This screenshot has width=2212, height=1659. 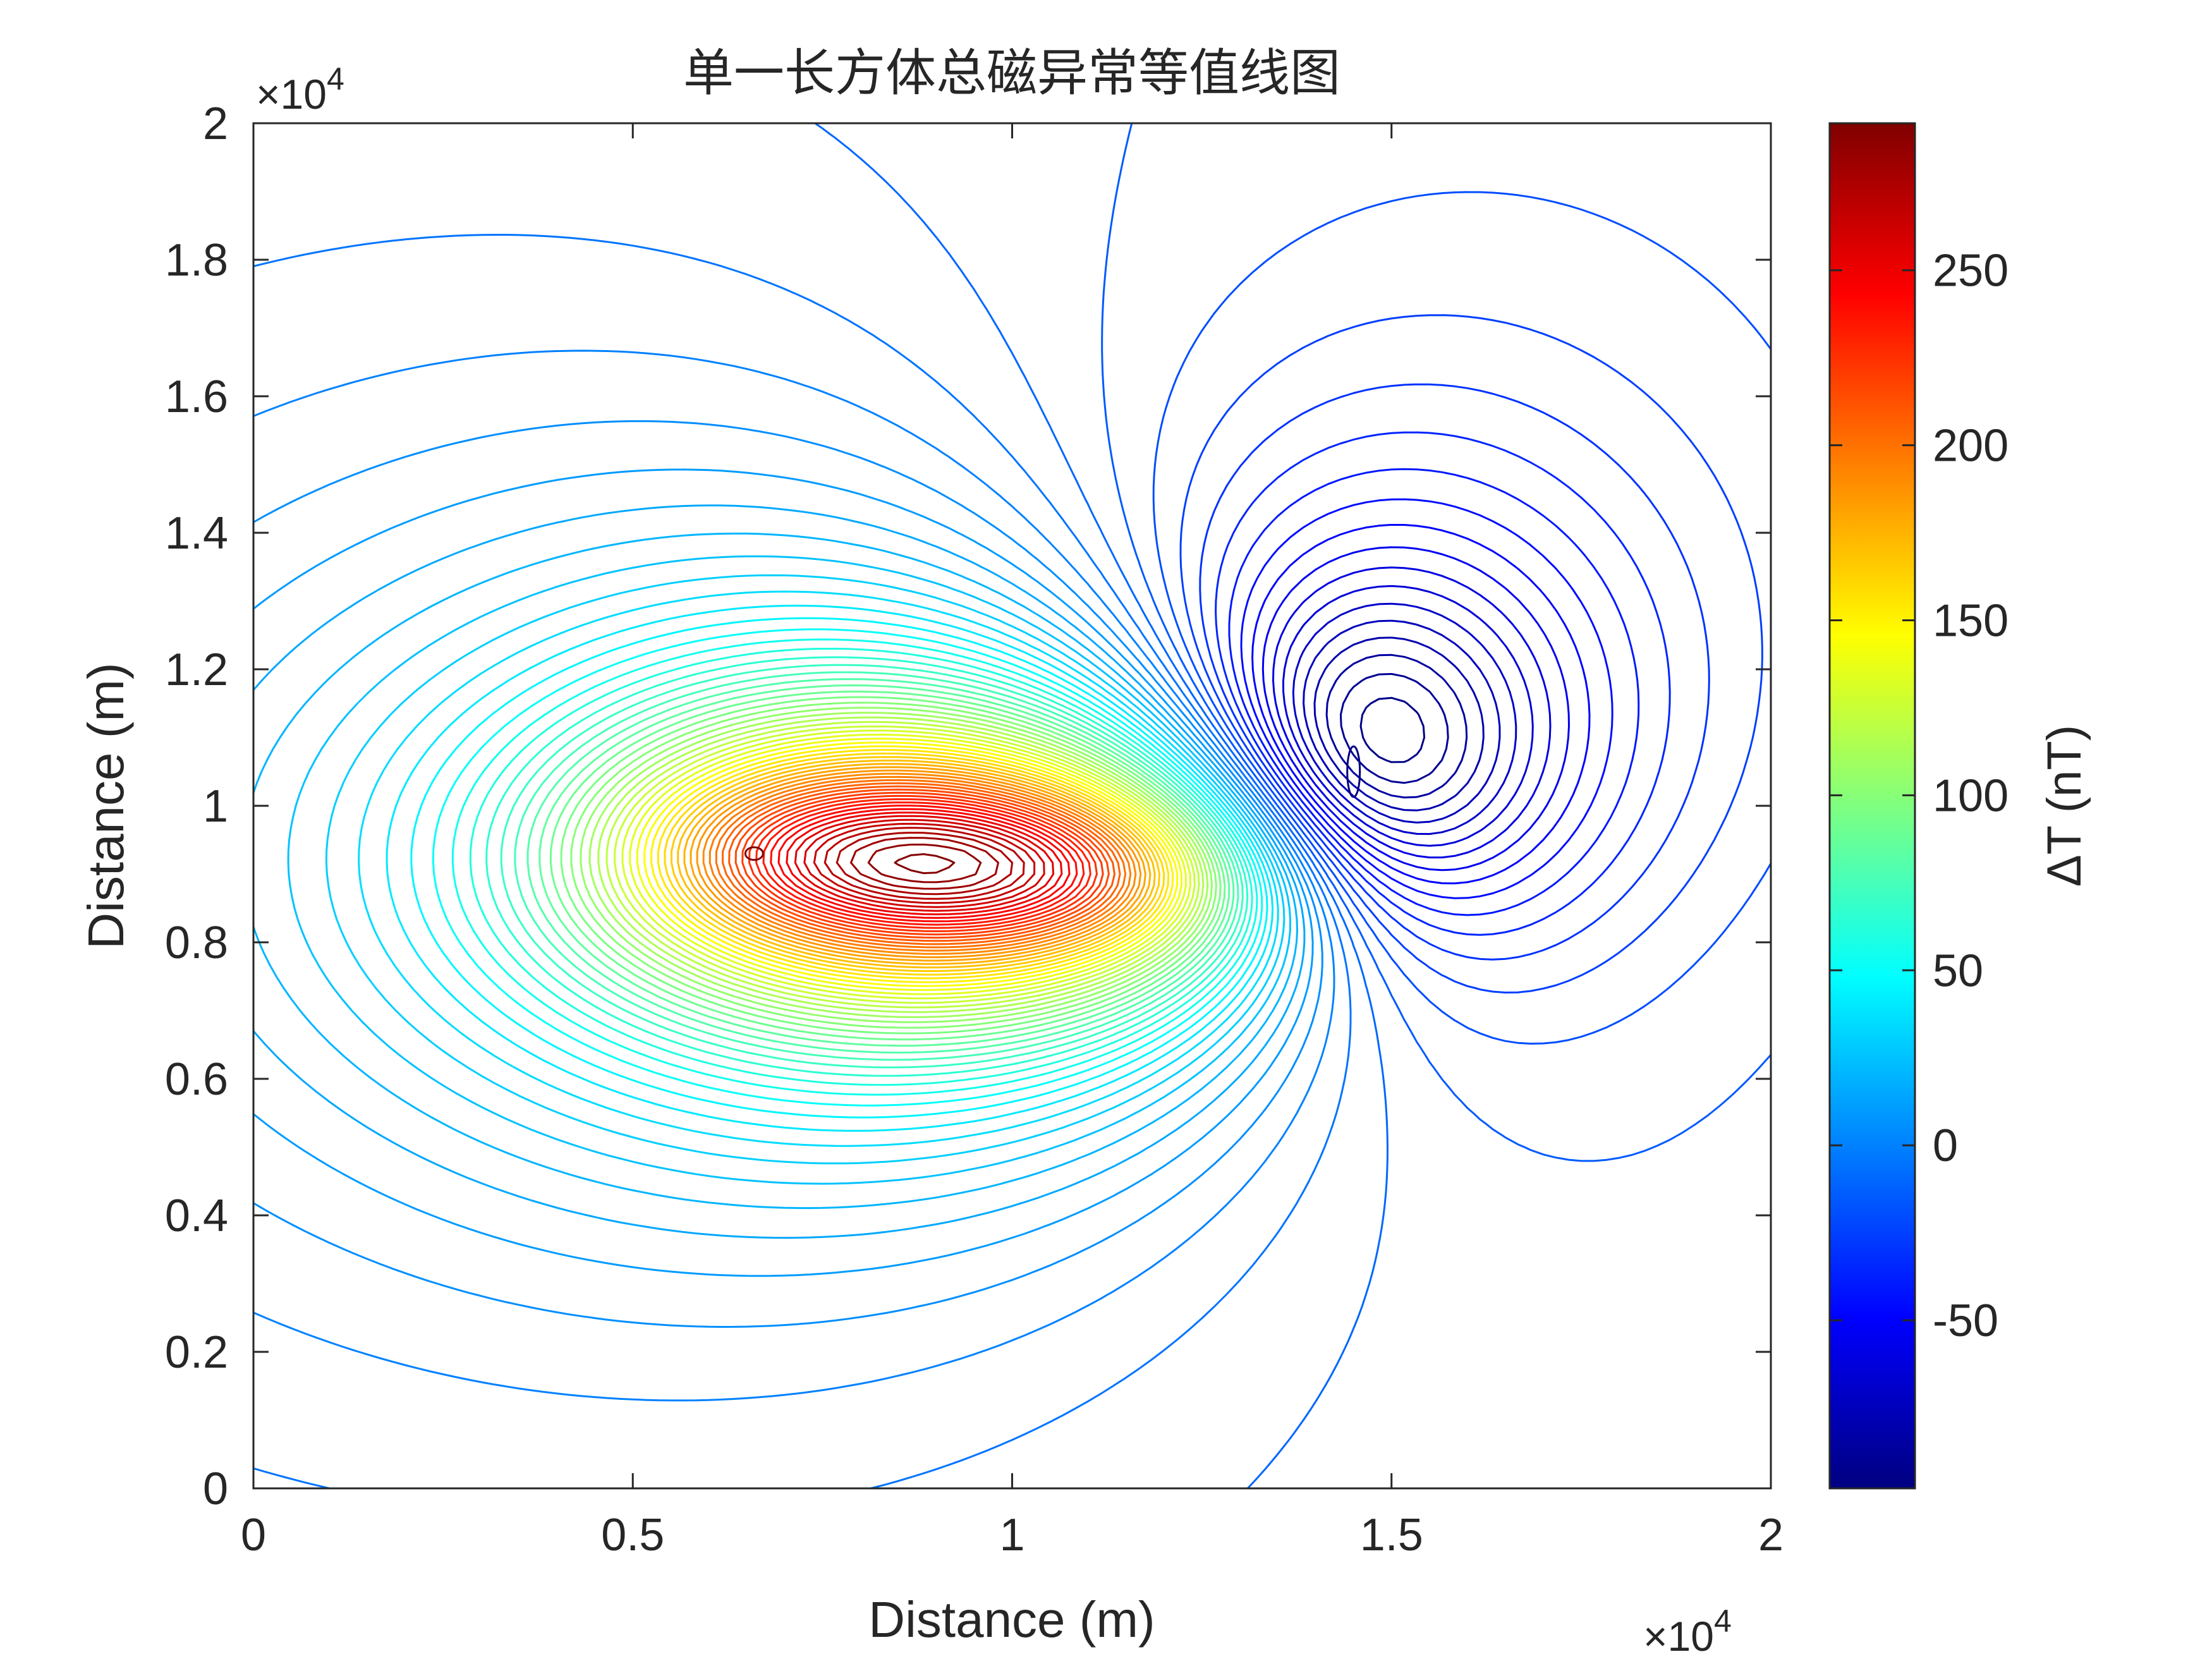 I want to click on colorbar-tick-label: 250, so click(x=1970, y=271).